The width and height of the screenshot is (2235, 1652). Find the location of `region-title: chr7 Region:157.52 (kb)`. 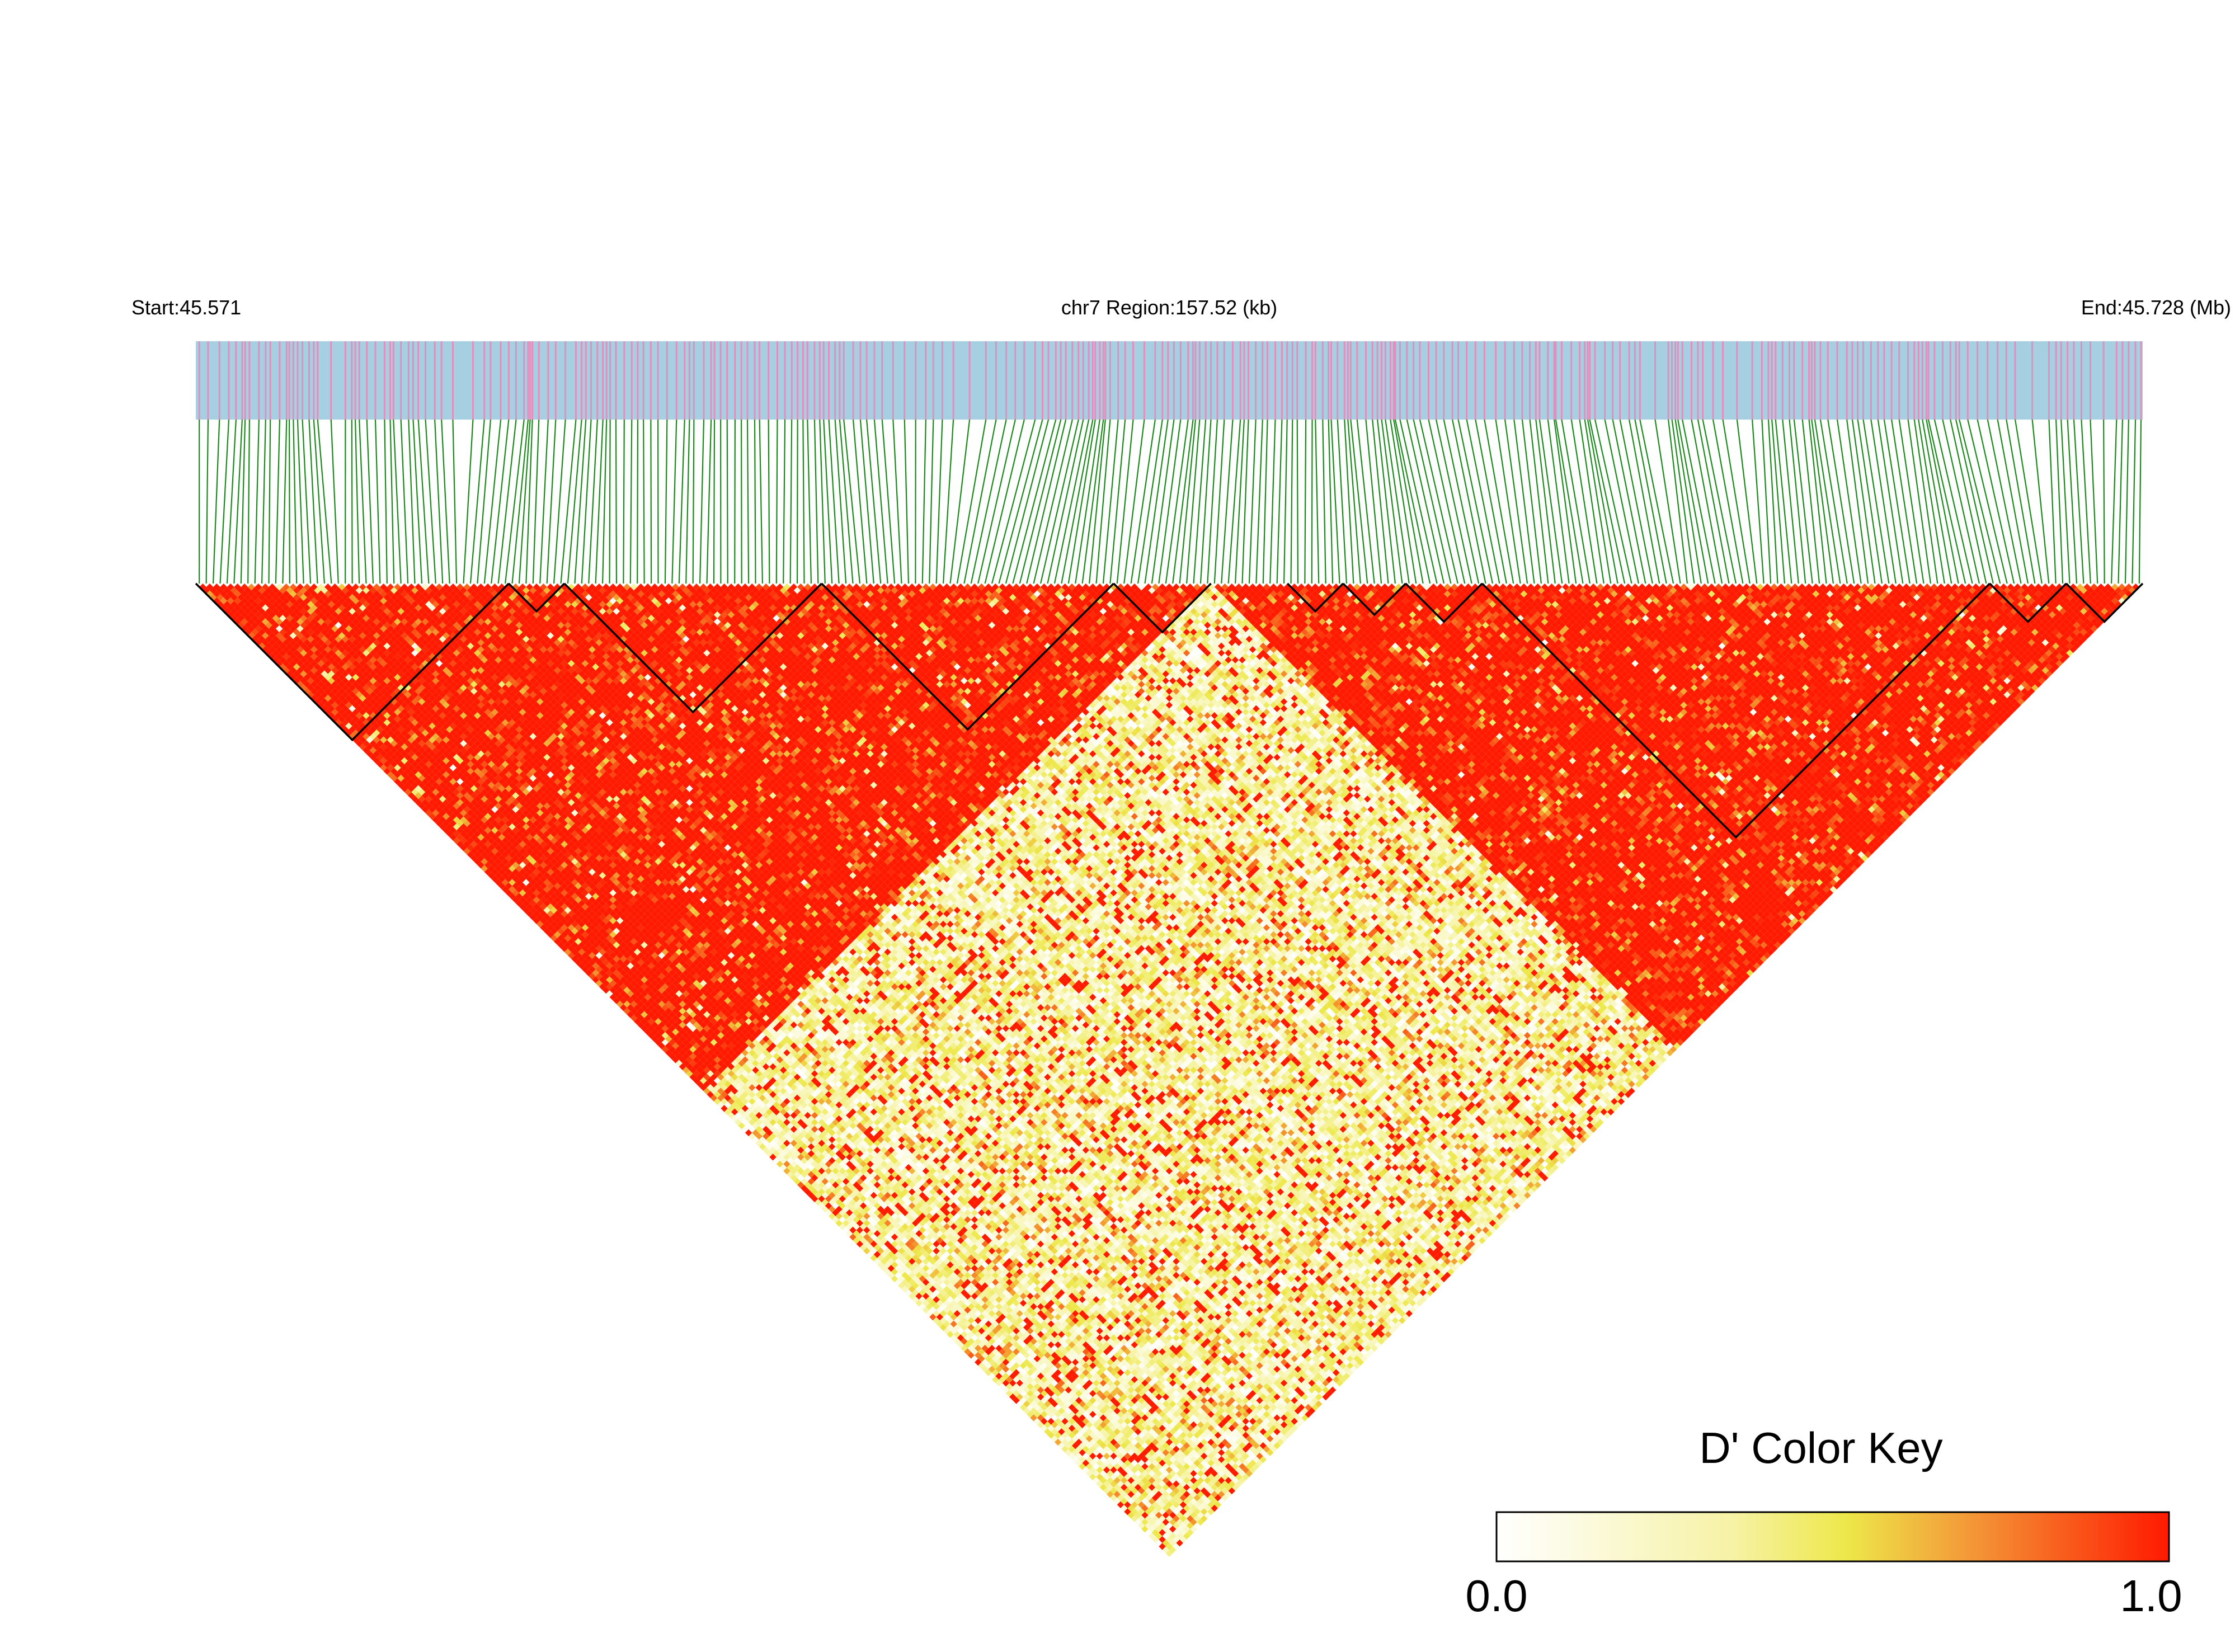

region-title: chr7 Region:157.52 (kb) is located at coordinates (1169, 308).